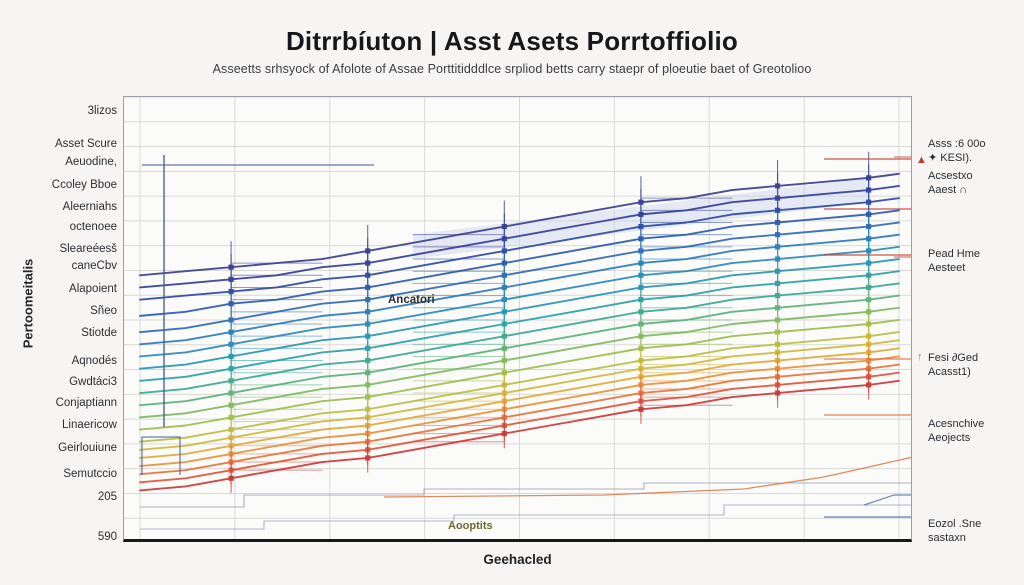 The height and width of the screenshot is (585, 1024). What do you see at coordinates (90, 474) in the screenshot?
I see `y-tick-label: Semutccio` at bounding box center [90, 474].